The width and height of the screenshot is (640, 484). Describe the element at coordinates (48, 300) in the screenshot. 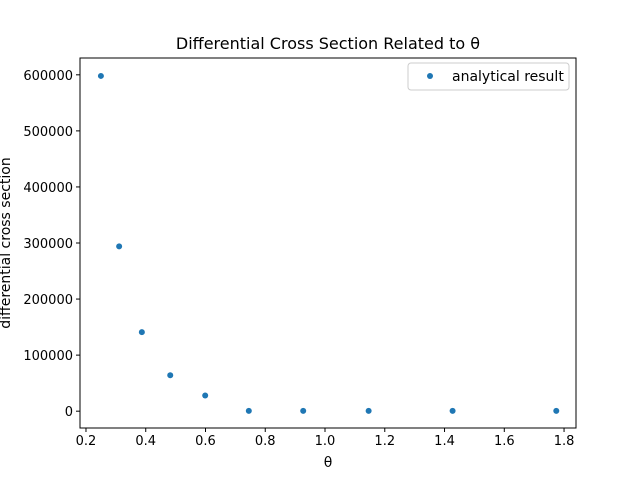

I see `y-tick-label: 200000` at that location.